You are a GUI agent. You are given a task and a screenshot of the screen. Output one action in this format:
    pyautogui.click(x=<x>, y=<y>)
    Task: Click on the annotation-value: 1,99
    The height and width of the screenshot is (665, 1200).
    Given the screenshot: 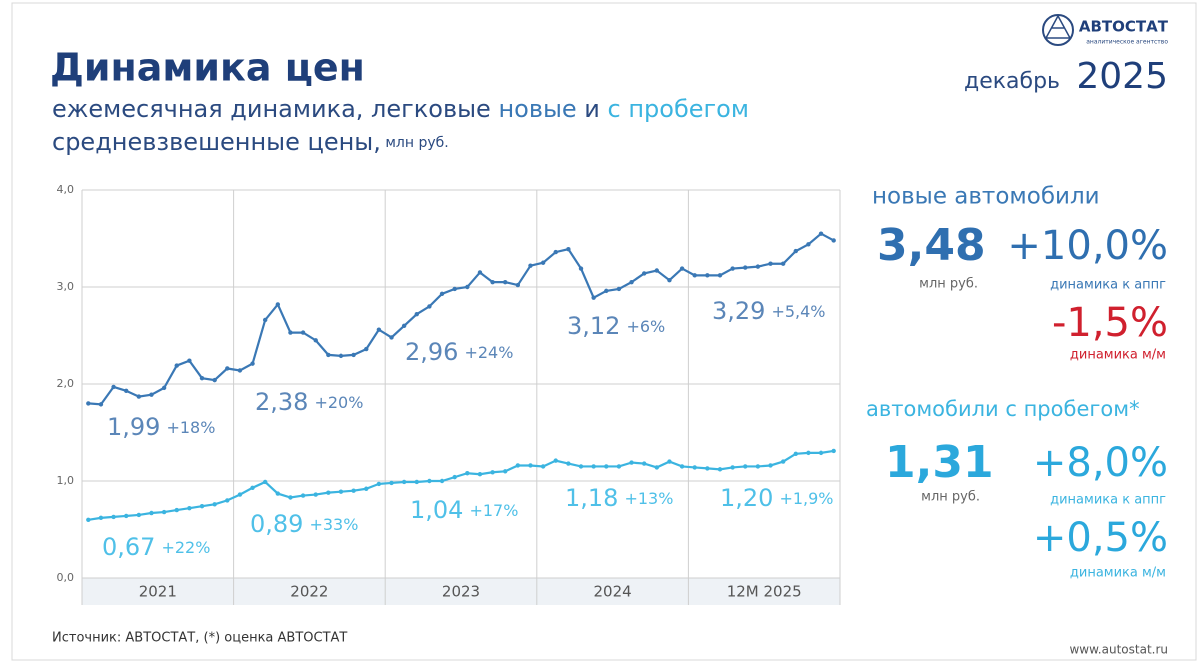 What is the action you would take?
    pyautogui.click(x=133, y=427)
    